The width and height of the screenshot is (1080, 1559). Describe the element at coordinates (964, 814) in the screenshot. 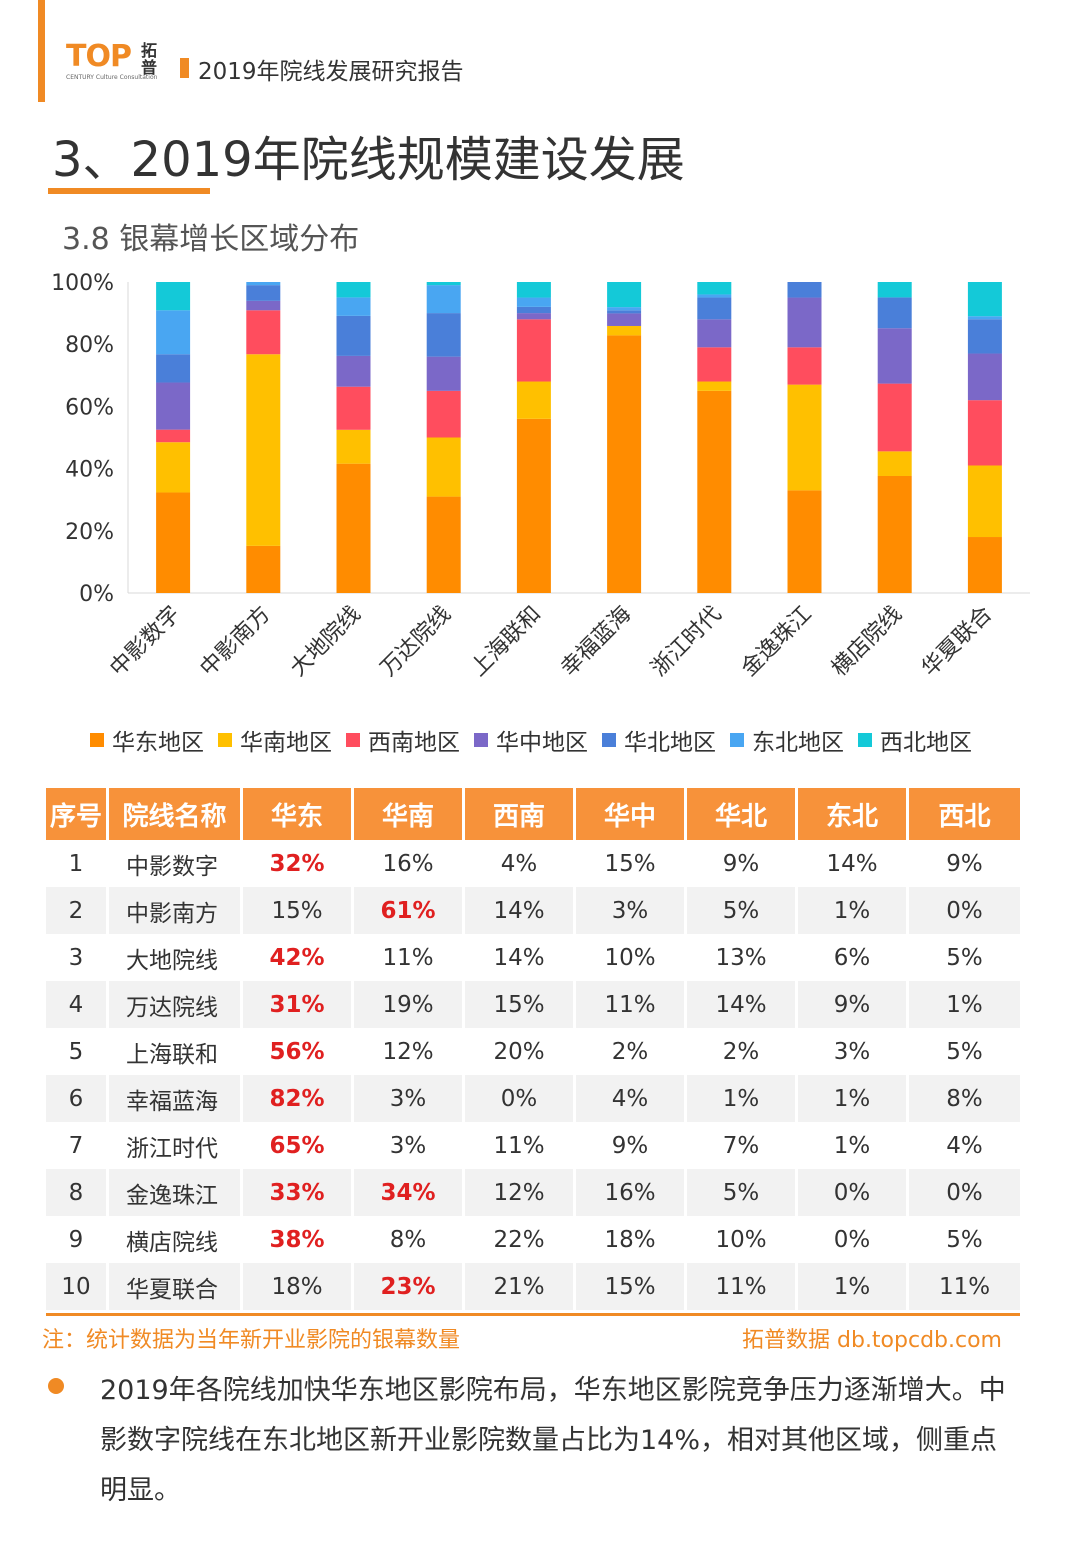

I see `column-header: 西北` at that location.